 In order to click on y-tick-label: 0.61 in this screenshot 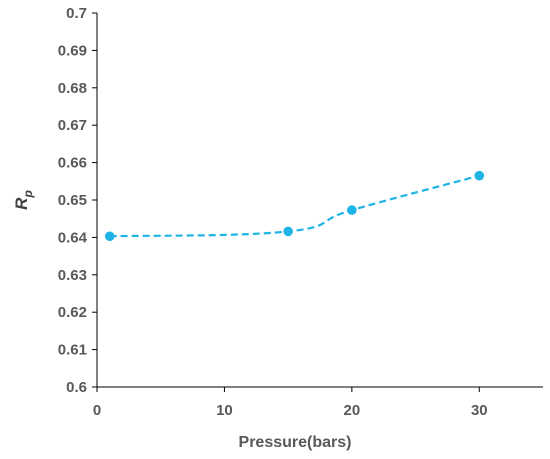, I will do `click(72, 350)`.